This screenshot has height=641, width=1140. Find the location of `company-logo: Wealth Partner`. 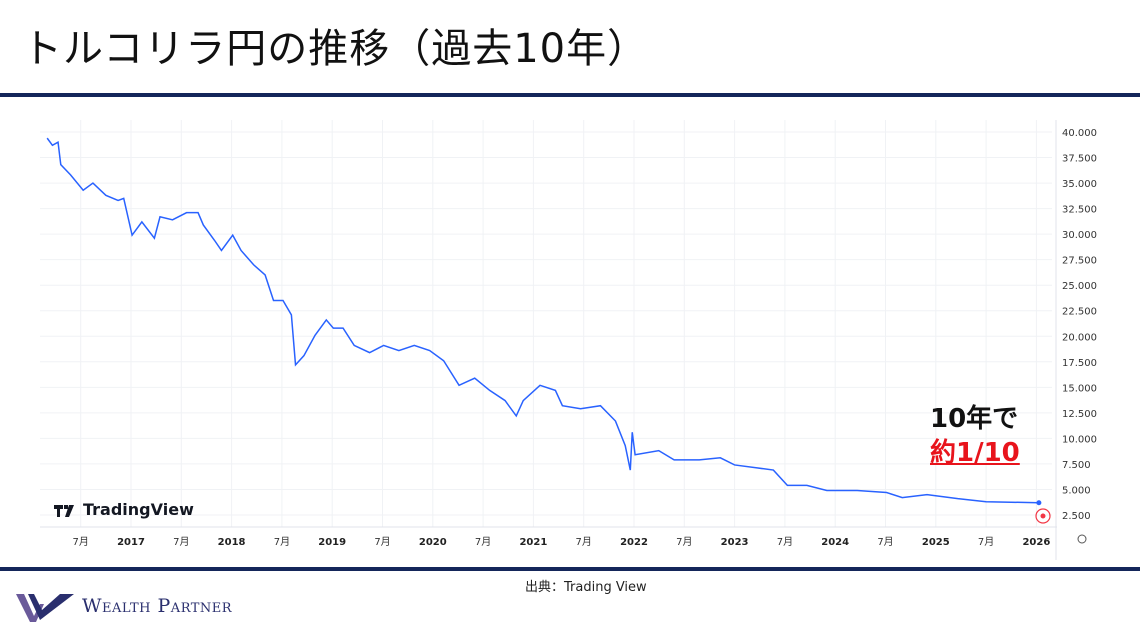

company-logo: Wealth Partner is located at coordinates (123, 606).